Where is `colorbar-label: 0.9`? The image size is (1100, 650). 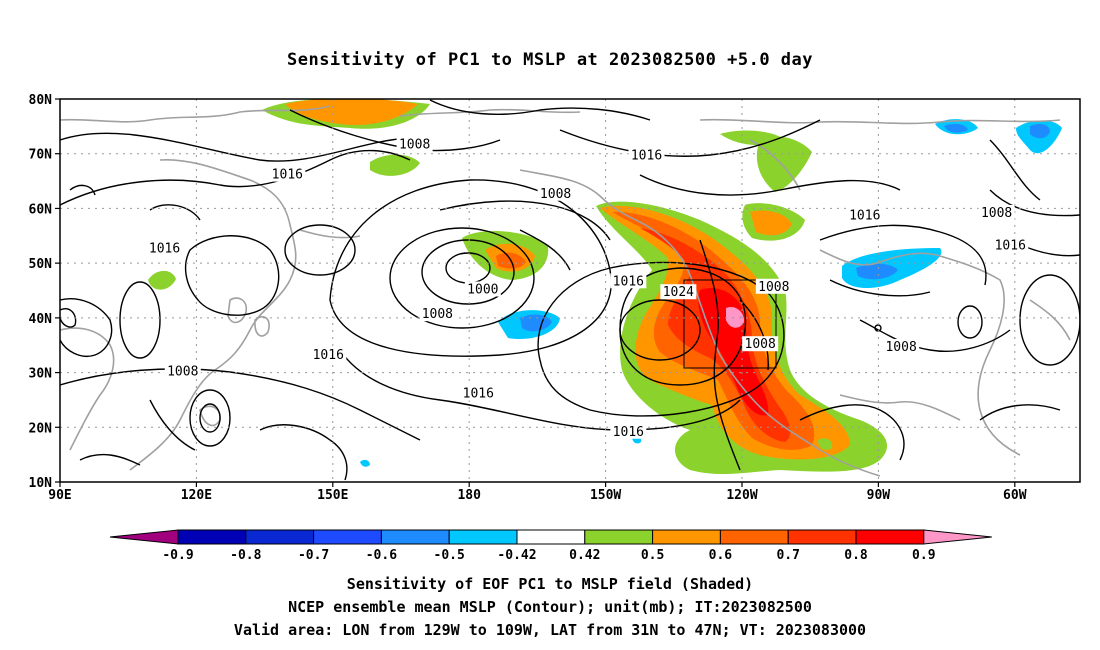 colorbar-label: 0.9 is located at coordinates (923, 555).